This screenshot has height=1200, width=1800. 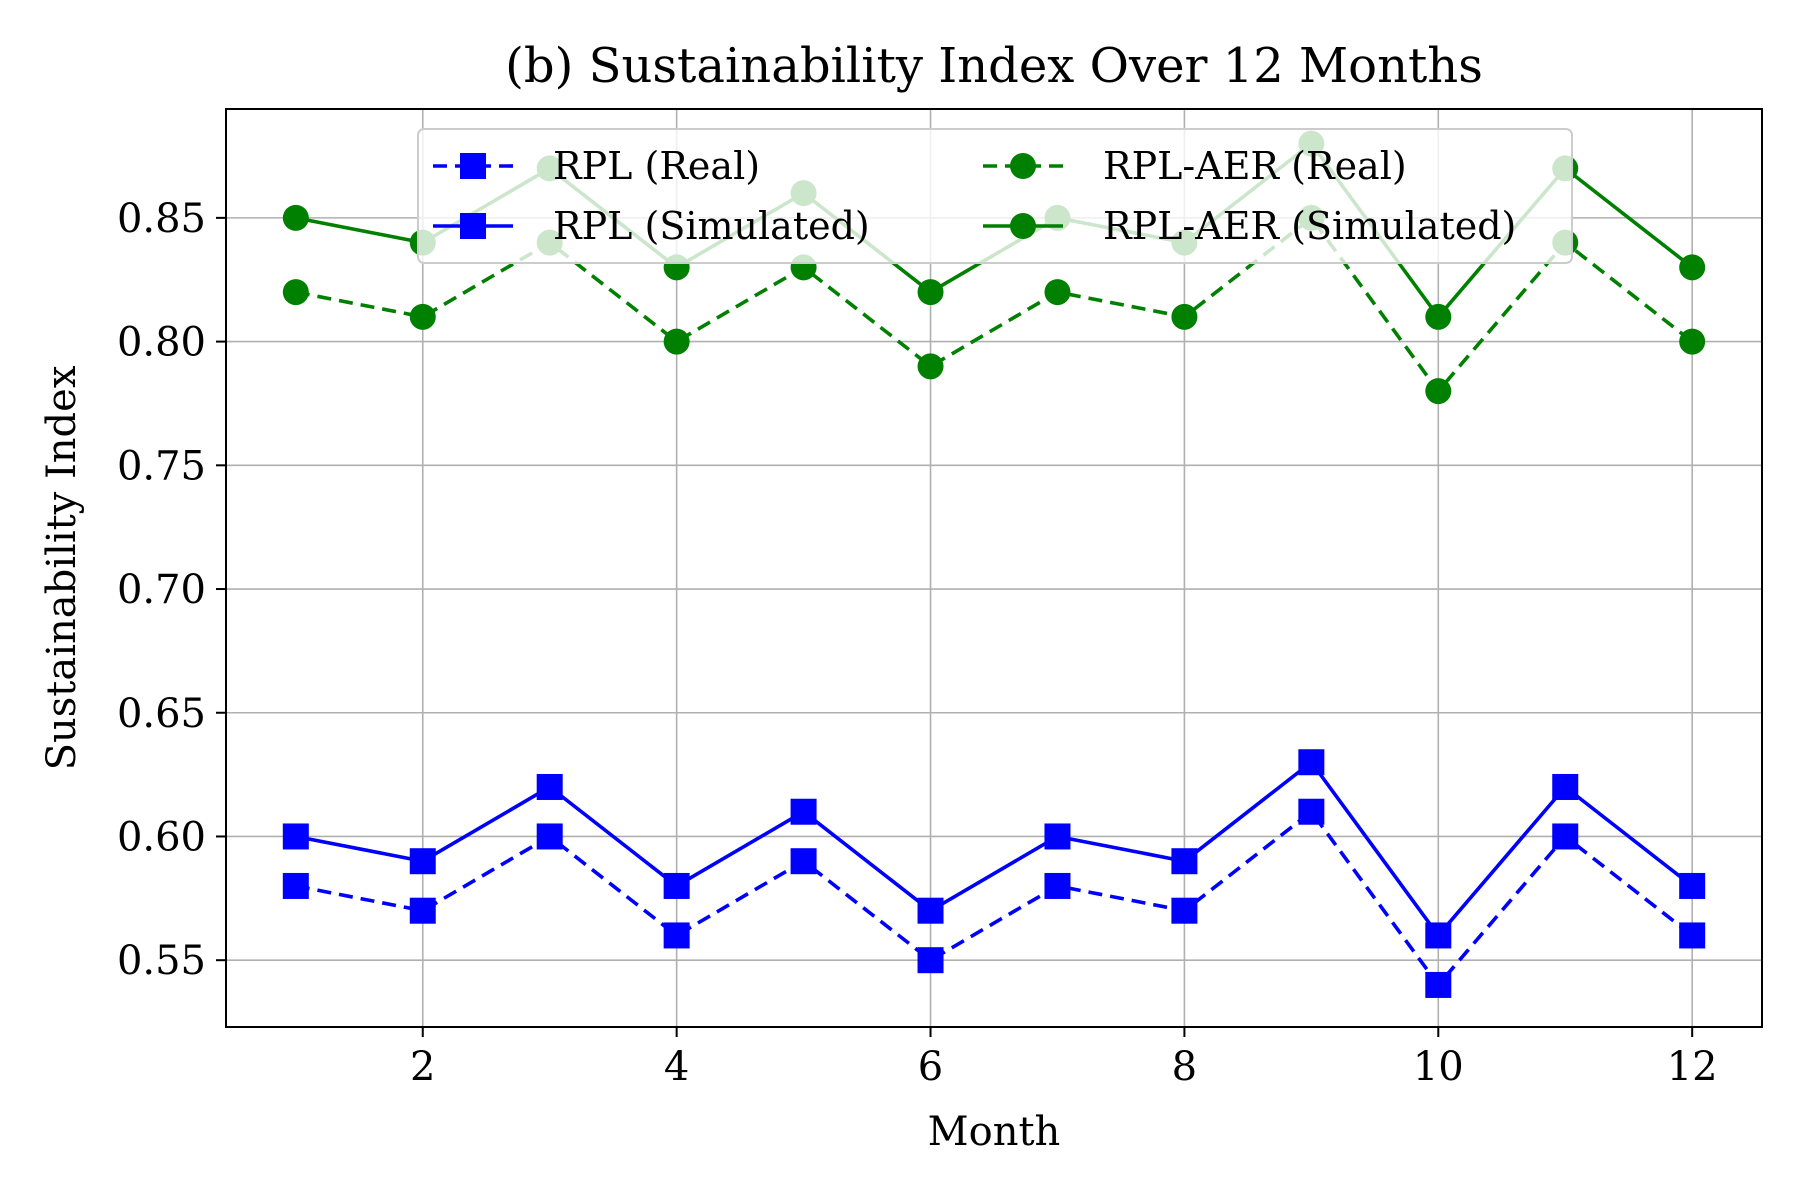 I want to click on legend-item-1: RPL (Simulated), so click(x=651, y=226).